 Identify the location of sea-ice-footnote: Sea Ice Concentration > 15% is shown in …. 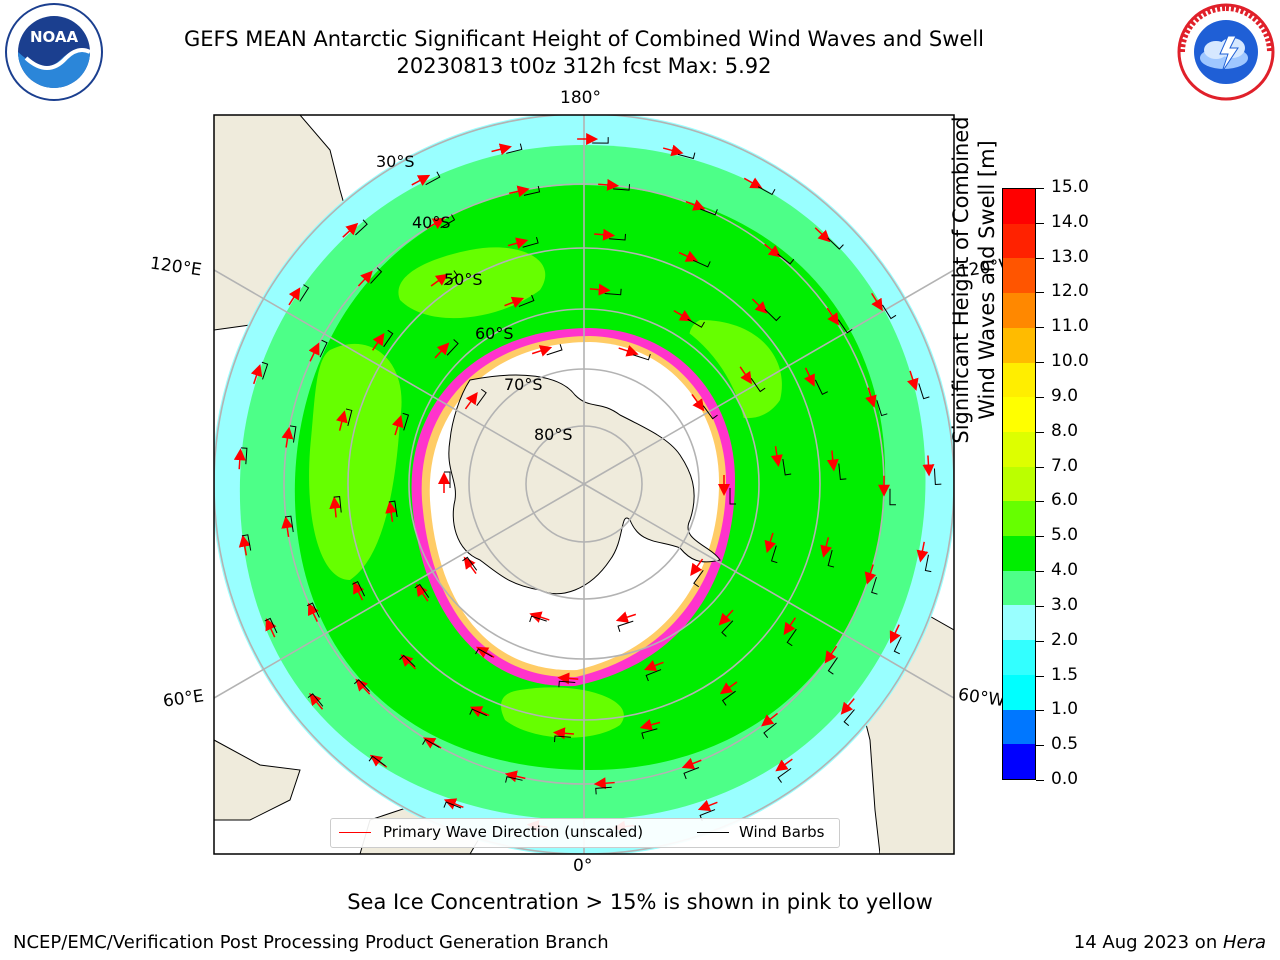
(640, 902).